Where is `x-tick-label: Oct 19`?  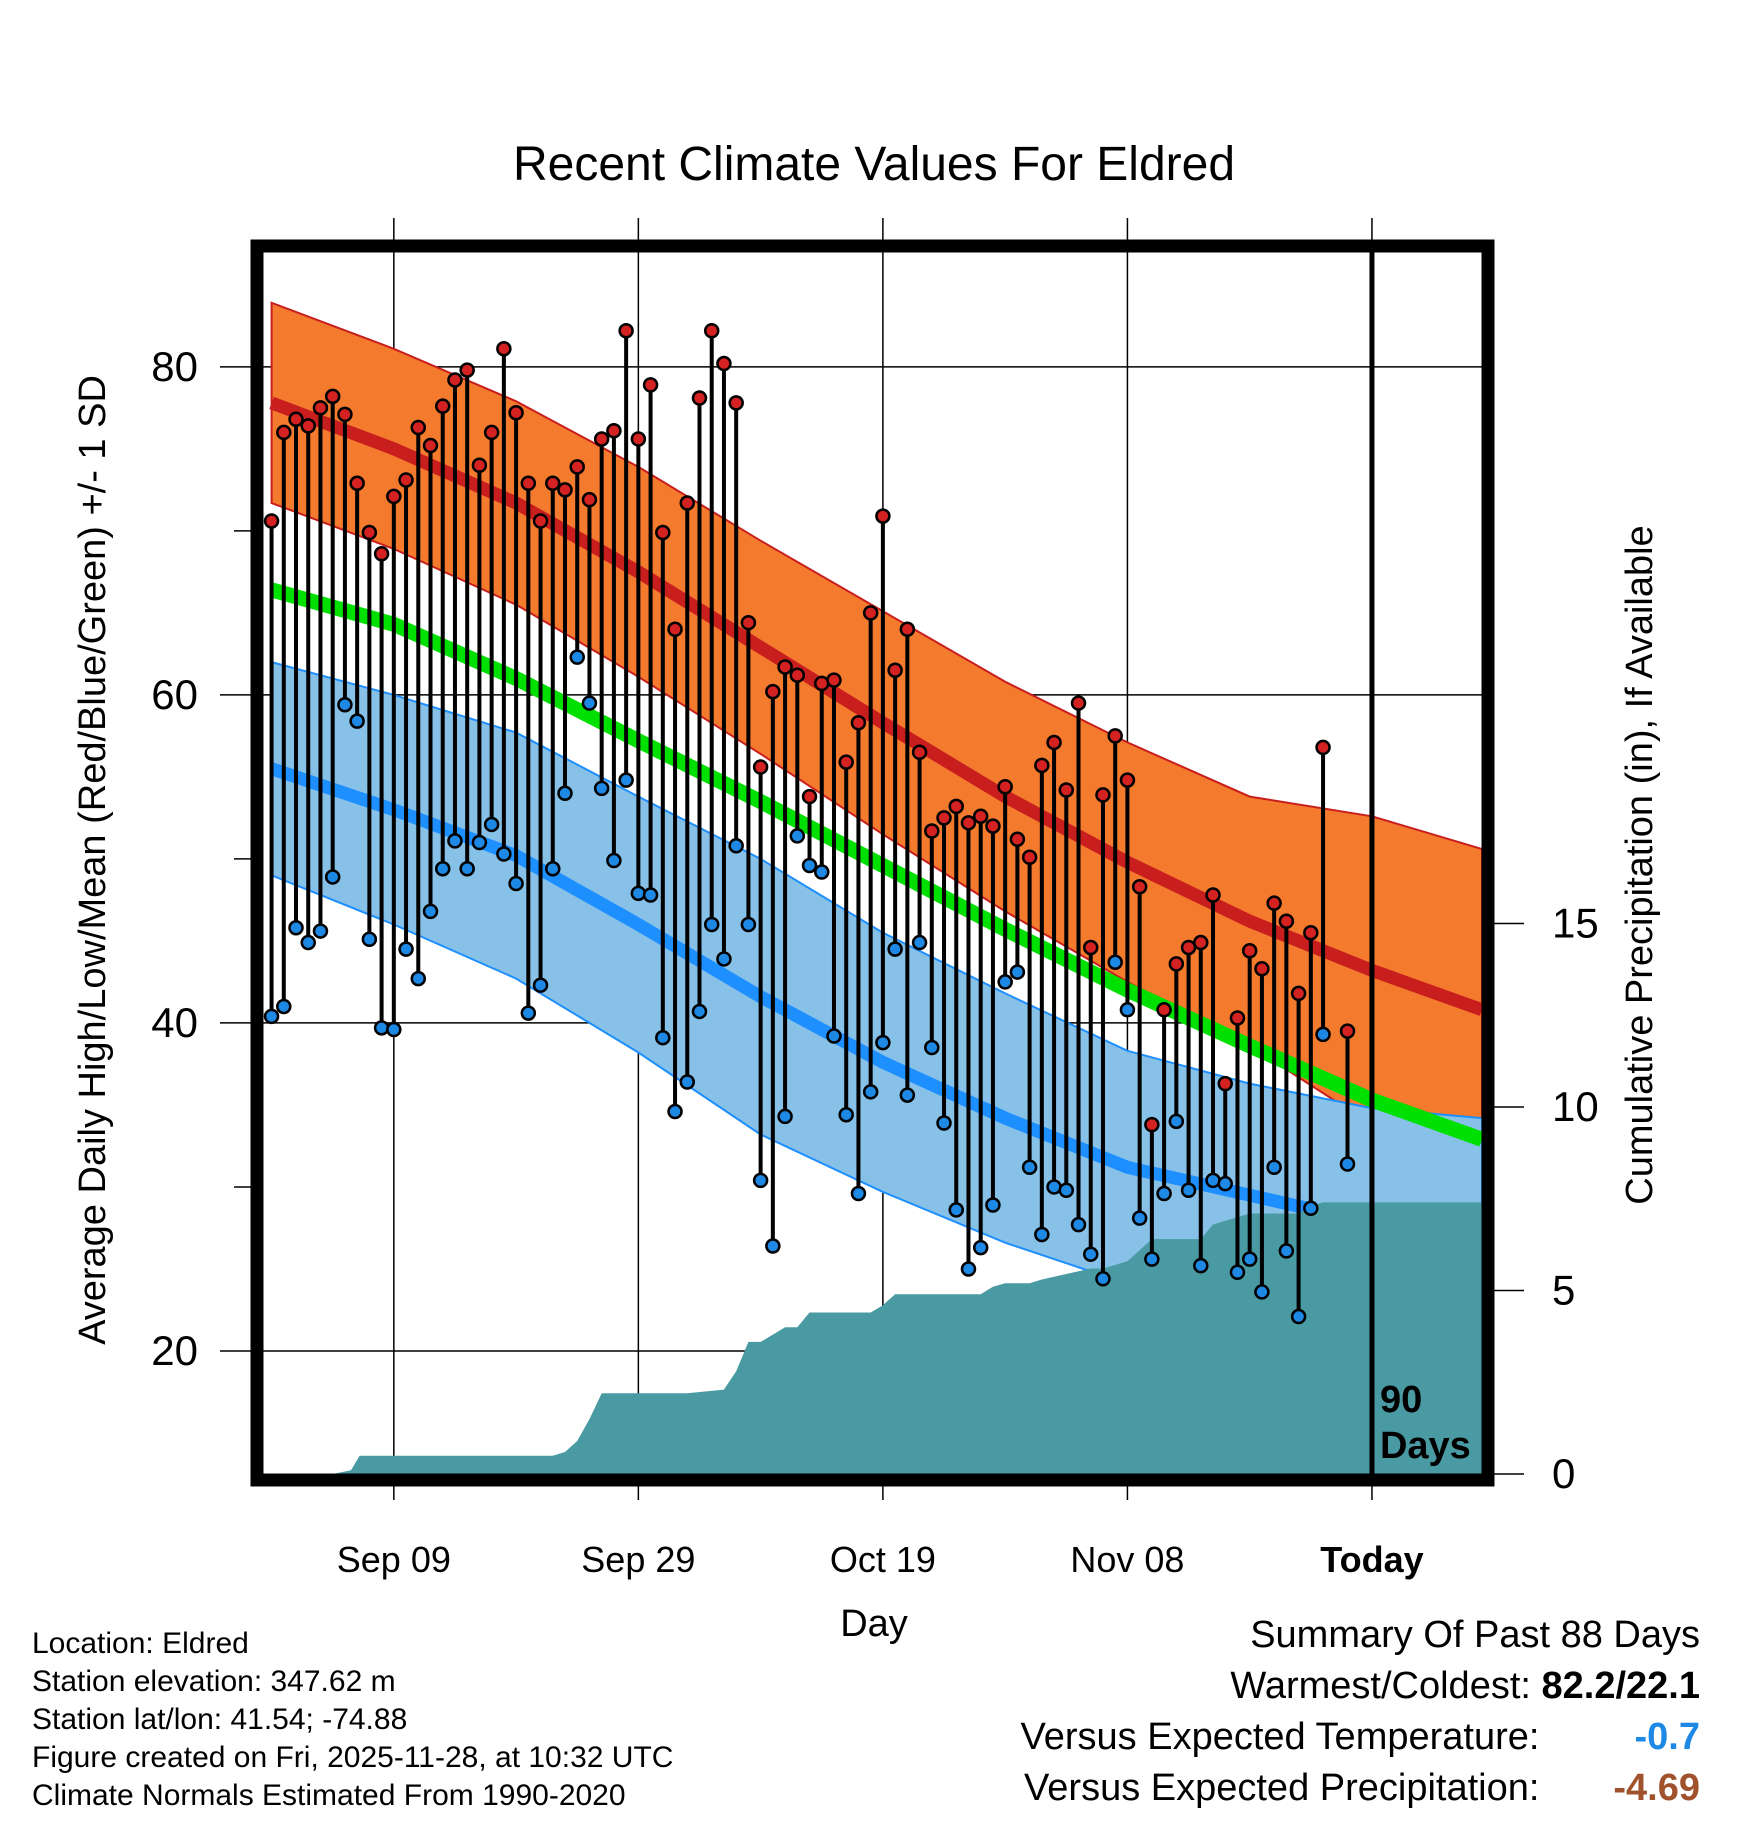
x-tick-label: Oct 19 is located at coordinates (883, 1559).